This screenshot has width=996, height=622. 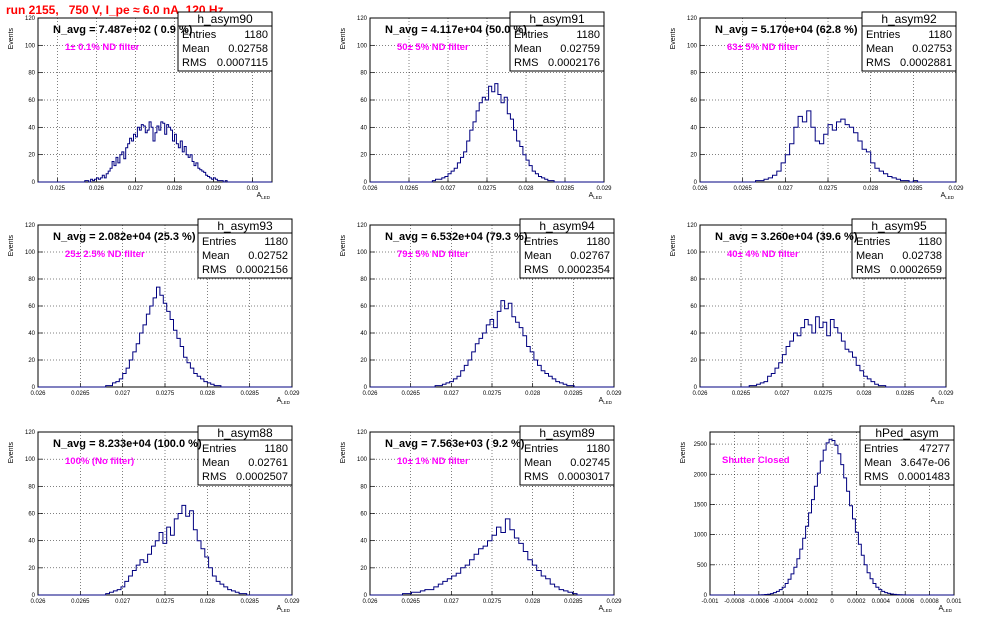 I want to click on stats-title: h_asym94, so click(x=567, y=226).